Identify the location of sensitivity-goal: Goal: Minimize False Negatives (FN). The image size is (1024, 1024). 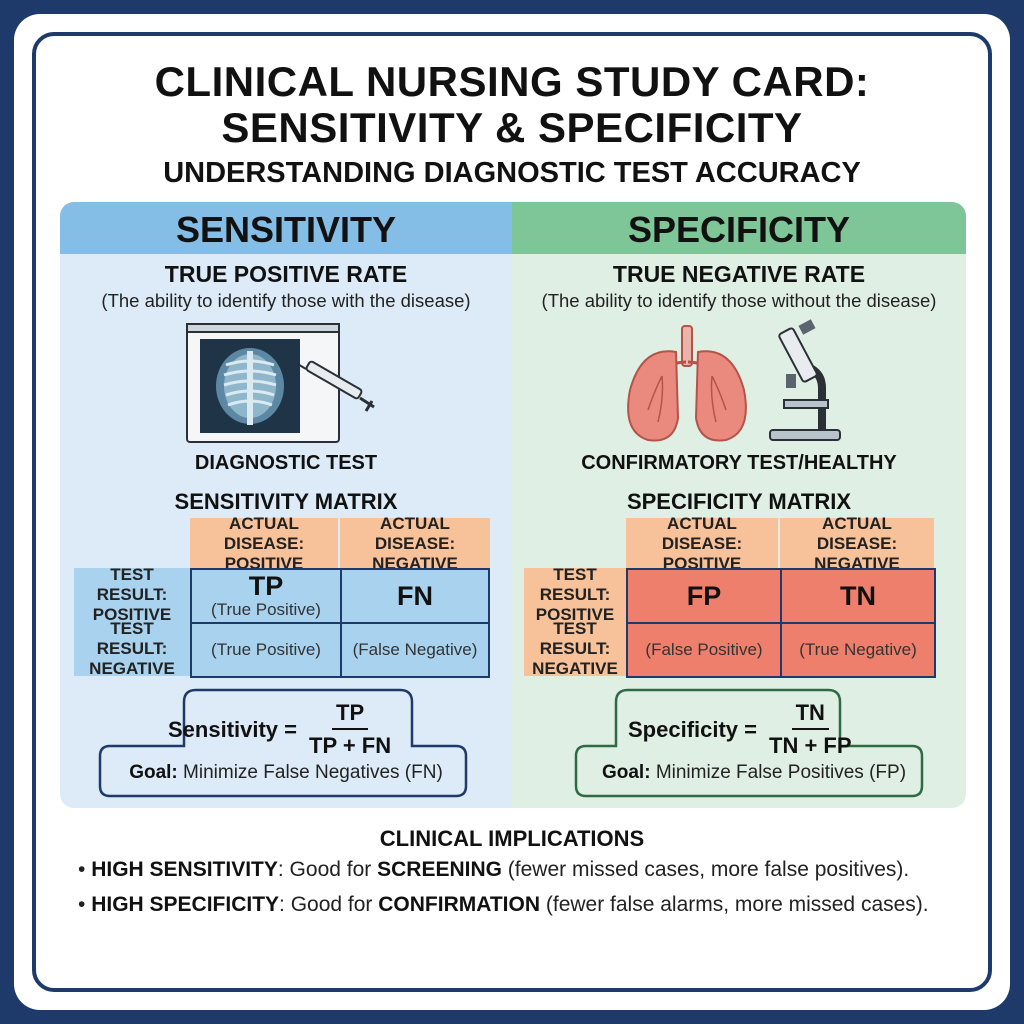
(286, 773).